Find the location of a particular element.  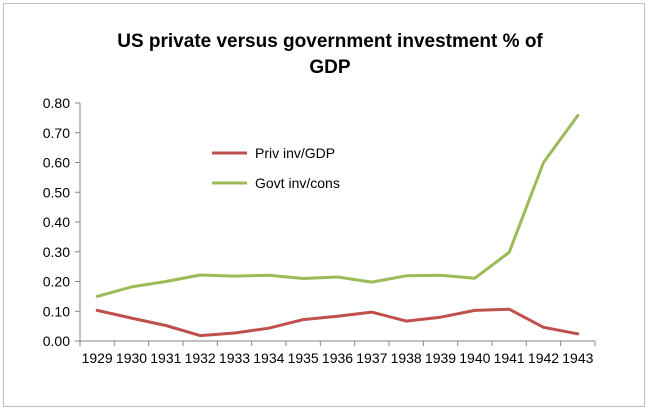

y-tick-label: 0.30 is located at coordinates (56, 252).